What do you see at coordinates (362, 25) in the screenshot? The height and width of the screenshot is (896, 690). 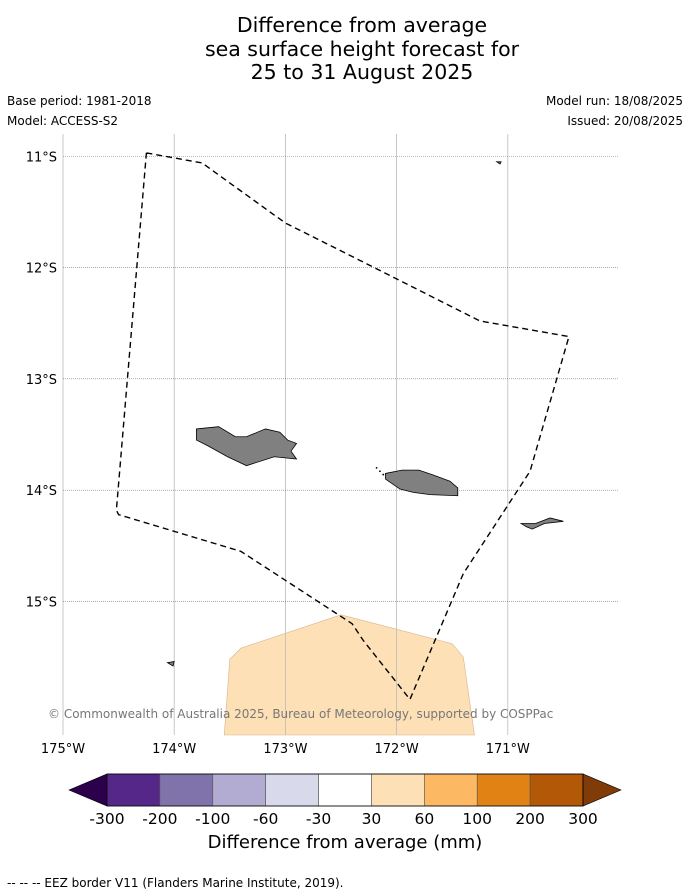 I see `title-line-1: Difference from average` at bounding box center [362, 25].